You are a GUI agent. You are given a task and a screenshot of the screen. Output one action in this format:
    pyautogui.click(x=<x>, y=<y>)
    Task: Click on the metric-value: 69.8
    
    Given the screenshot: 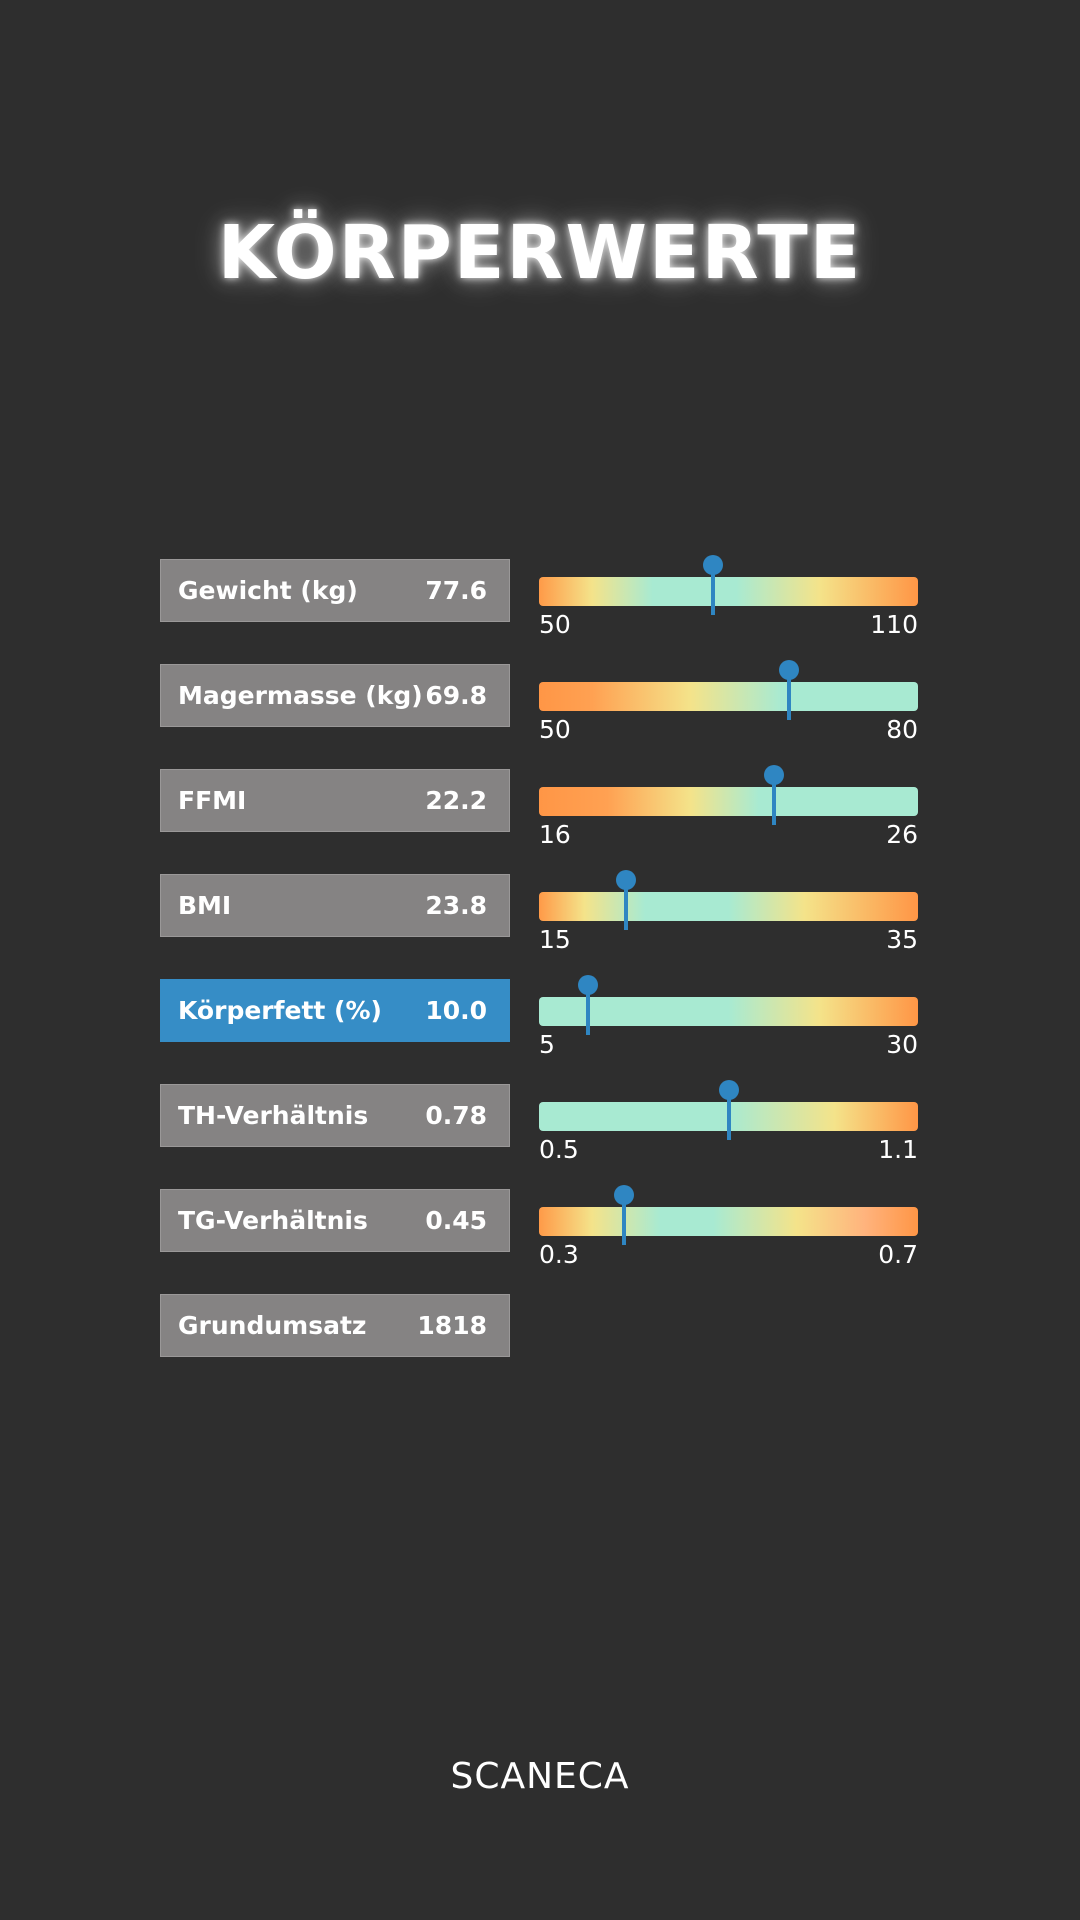 What is the action you would take?
    pyautogui.click(x=456, y=695)
    